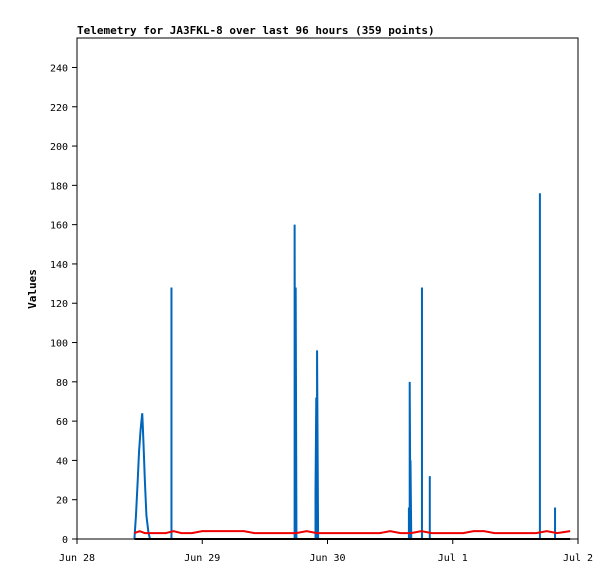 Image resolution: width=615 pixels, height=579 pixels. What do you see at coordinates (59, 186) in the screenshot?
I see `y-tick-label: 180` at bounding box center [59, 186].